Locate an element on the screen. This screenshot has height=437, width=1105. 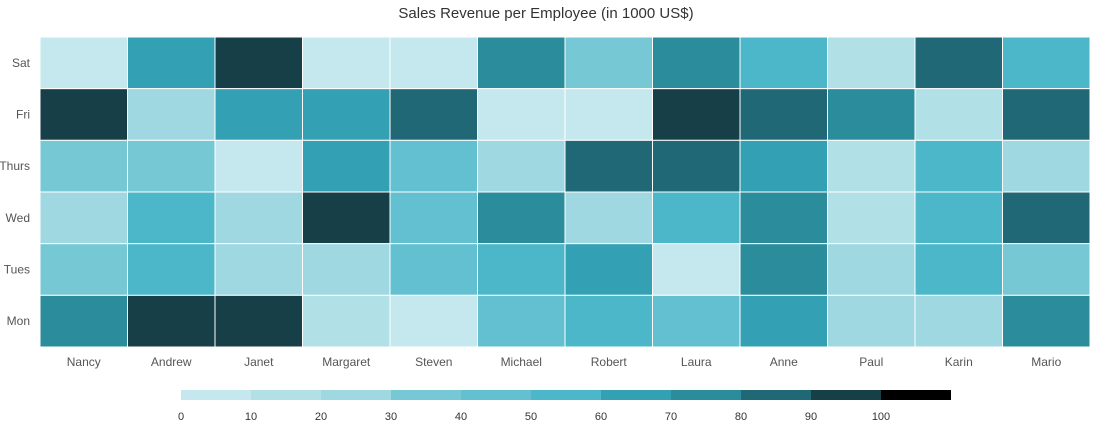
heatmap-cell-thurs-paul is located at coordinates (871, 166).